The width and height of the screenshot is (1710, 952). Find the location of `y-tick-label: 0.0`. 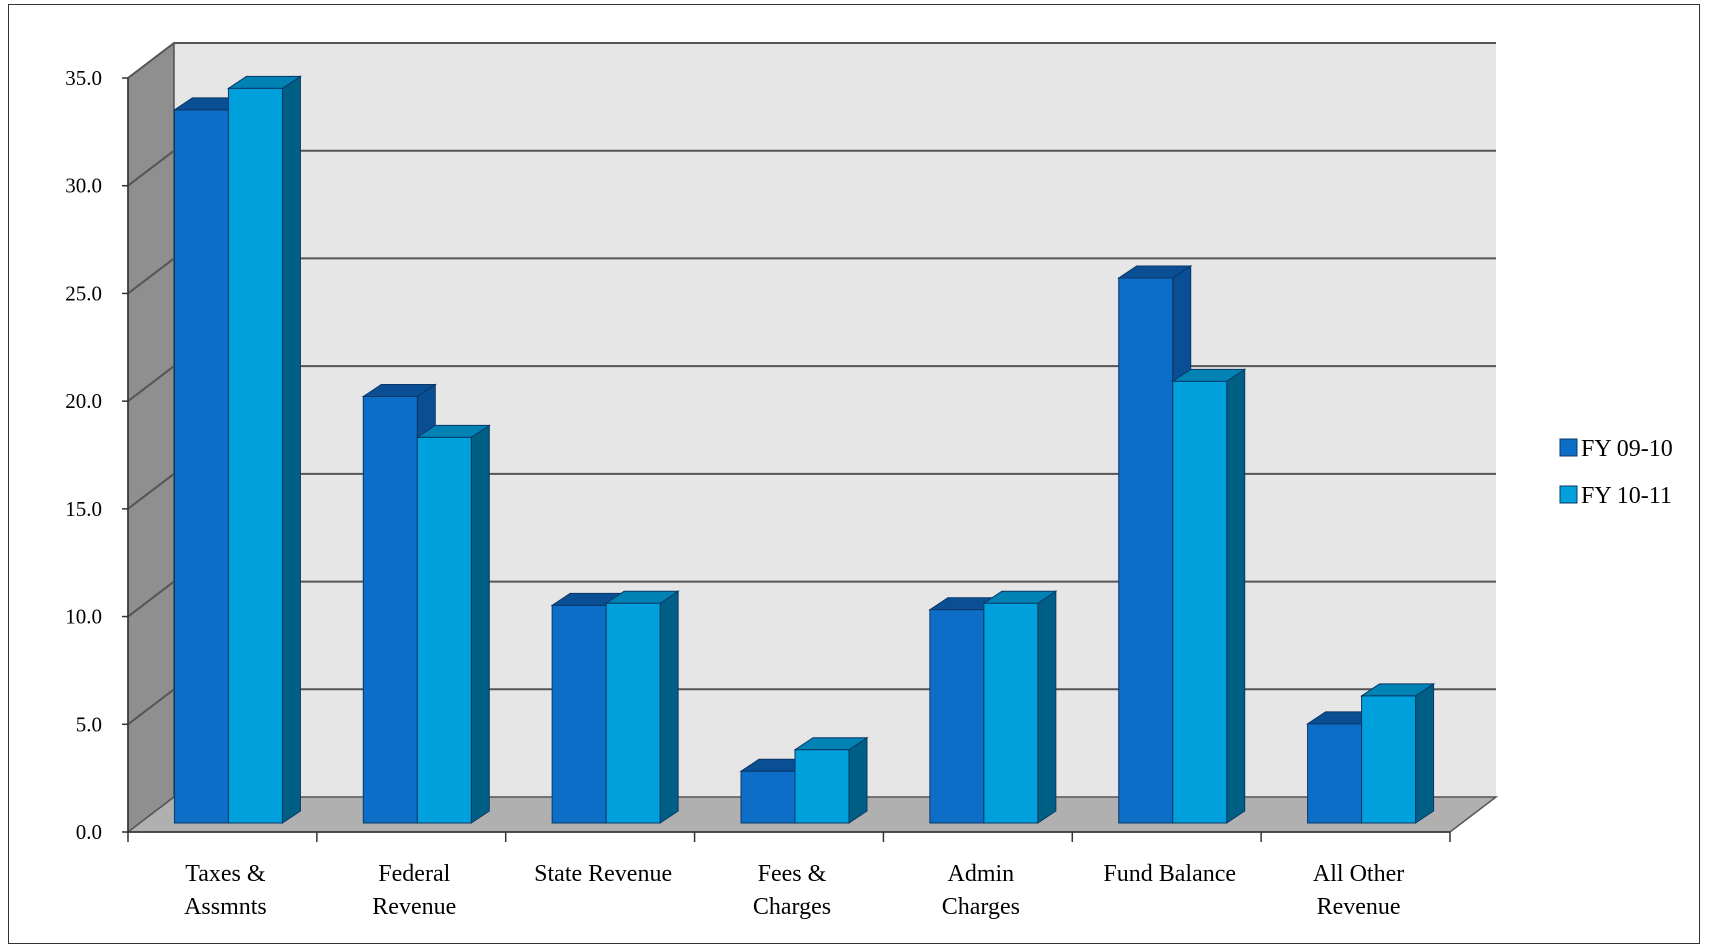

y-tick-label: 0.0 is located at coordinates (89, 832).